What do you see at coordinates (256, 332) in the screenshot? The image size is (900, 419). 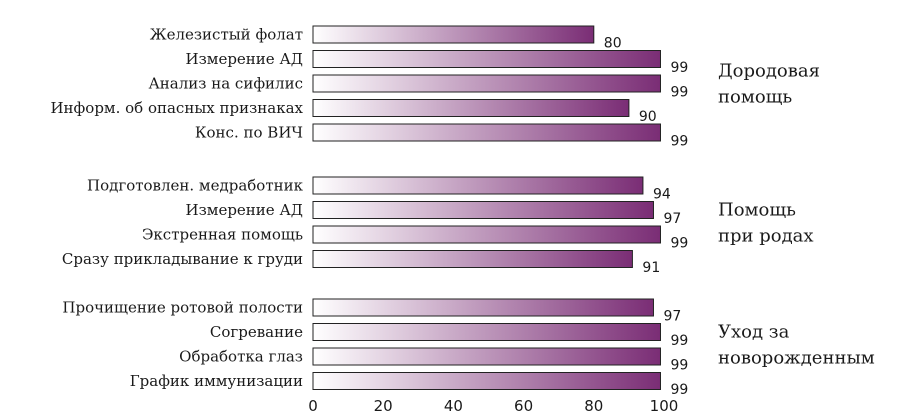 I see `category-label: Согревание` at bounding box center [256, 332].